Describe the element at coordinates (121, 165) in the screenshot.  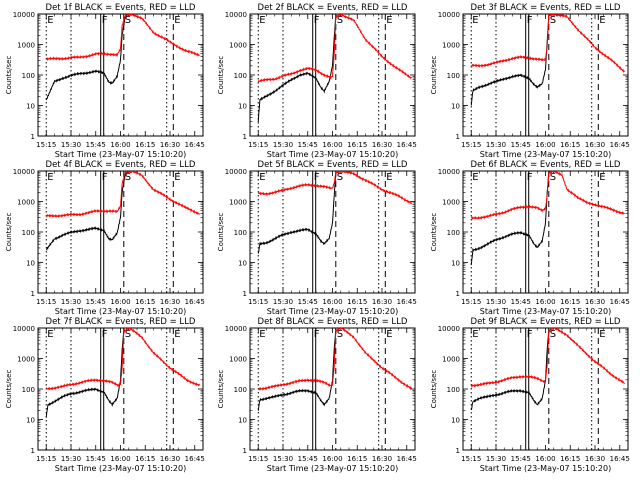
I see `plot-title: Det 4f BLACK = Events, RED = LLD` at that location.